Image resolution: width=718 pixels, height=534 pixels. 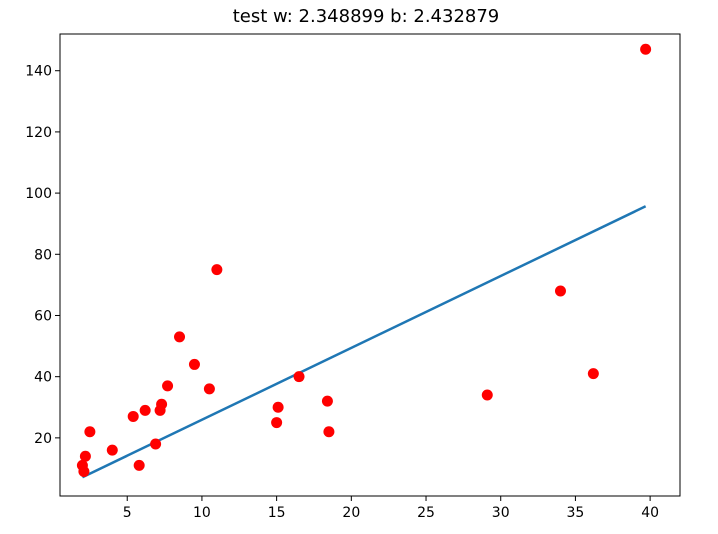 I want to click on x-tick-label: 5, so click(x=127, y=513).